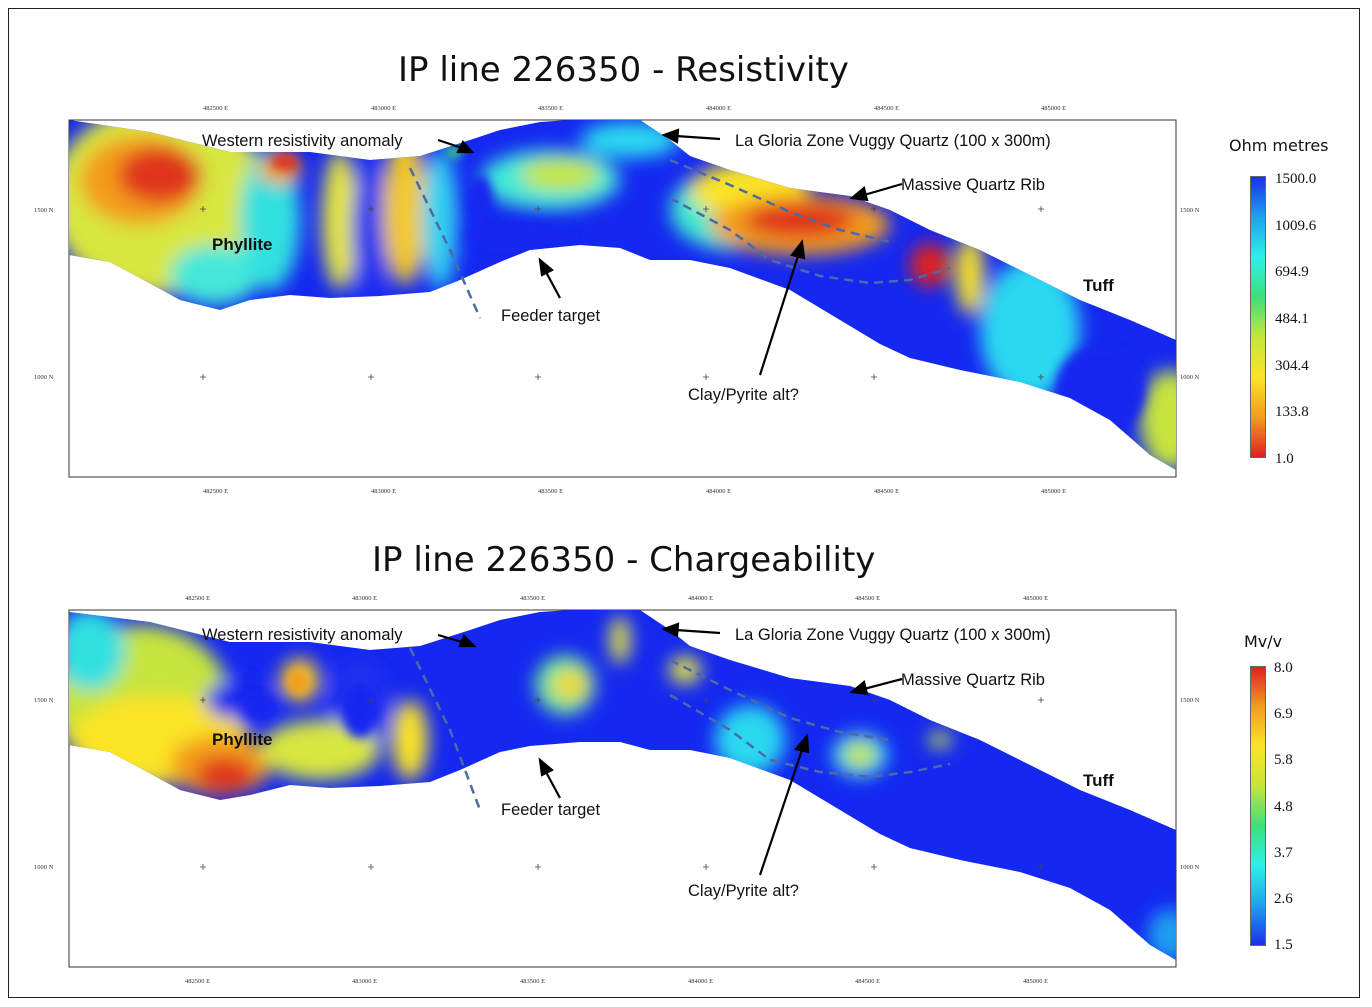 The image size is (1372, 1007). I want to click on chargeability-colorbar, so click(1258, 806).